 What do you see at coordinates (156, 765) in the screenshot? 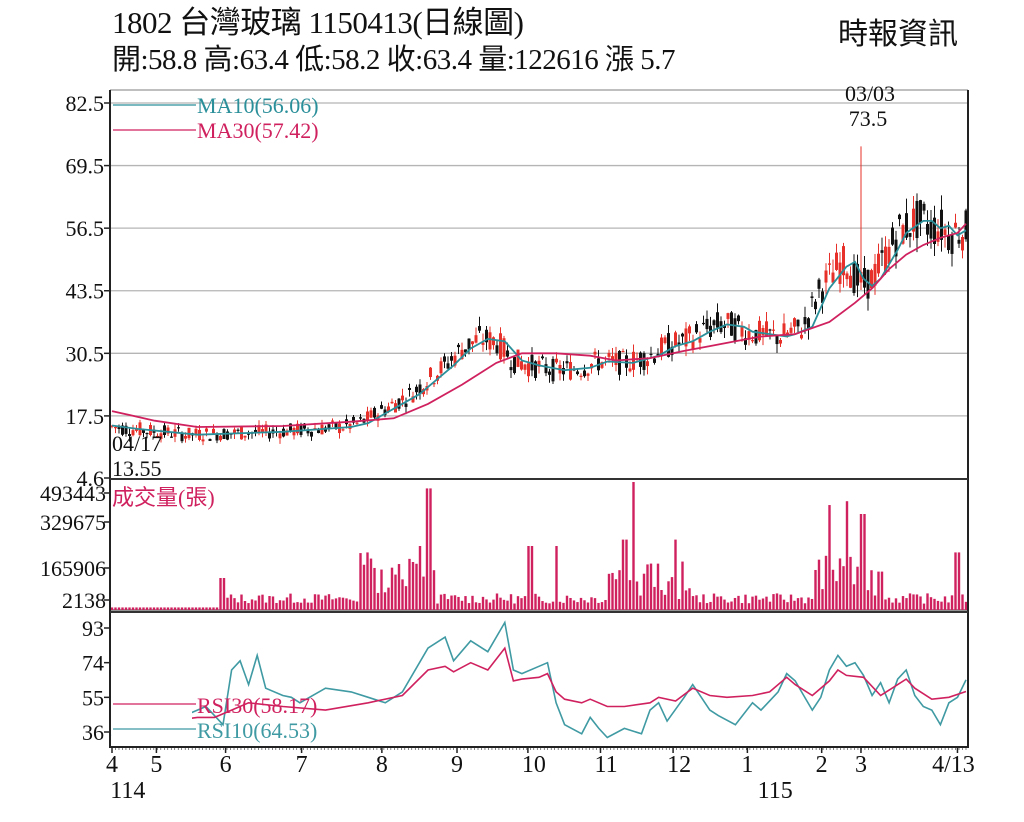
I see `x-axis-month-label: 5` at bounding box center [156, 765].